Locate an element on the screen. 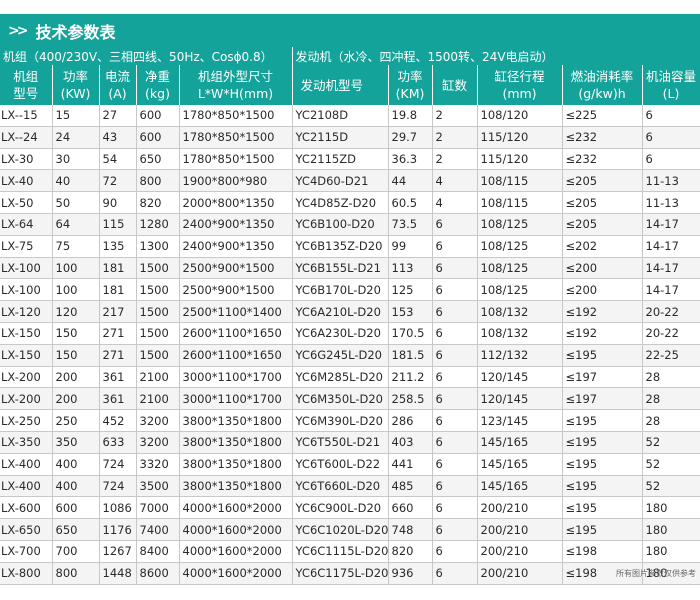  column-header-line1: 缸径行程 is located at coordinates (519, 76).